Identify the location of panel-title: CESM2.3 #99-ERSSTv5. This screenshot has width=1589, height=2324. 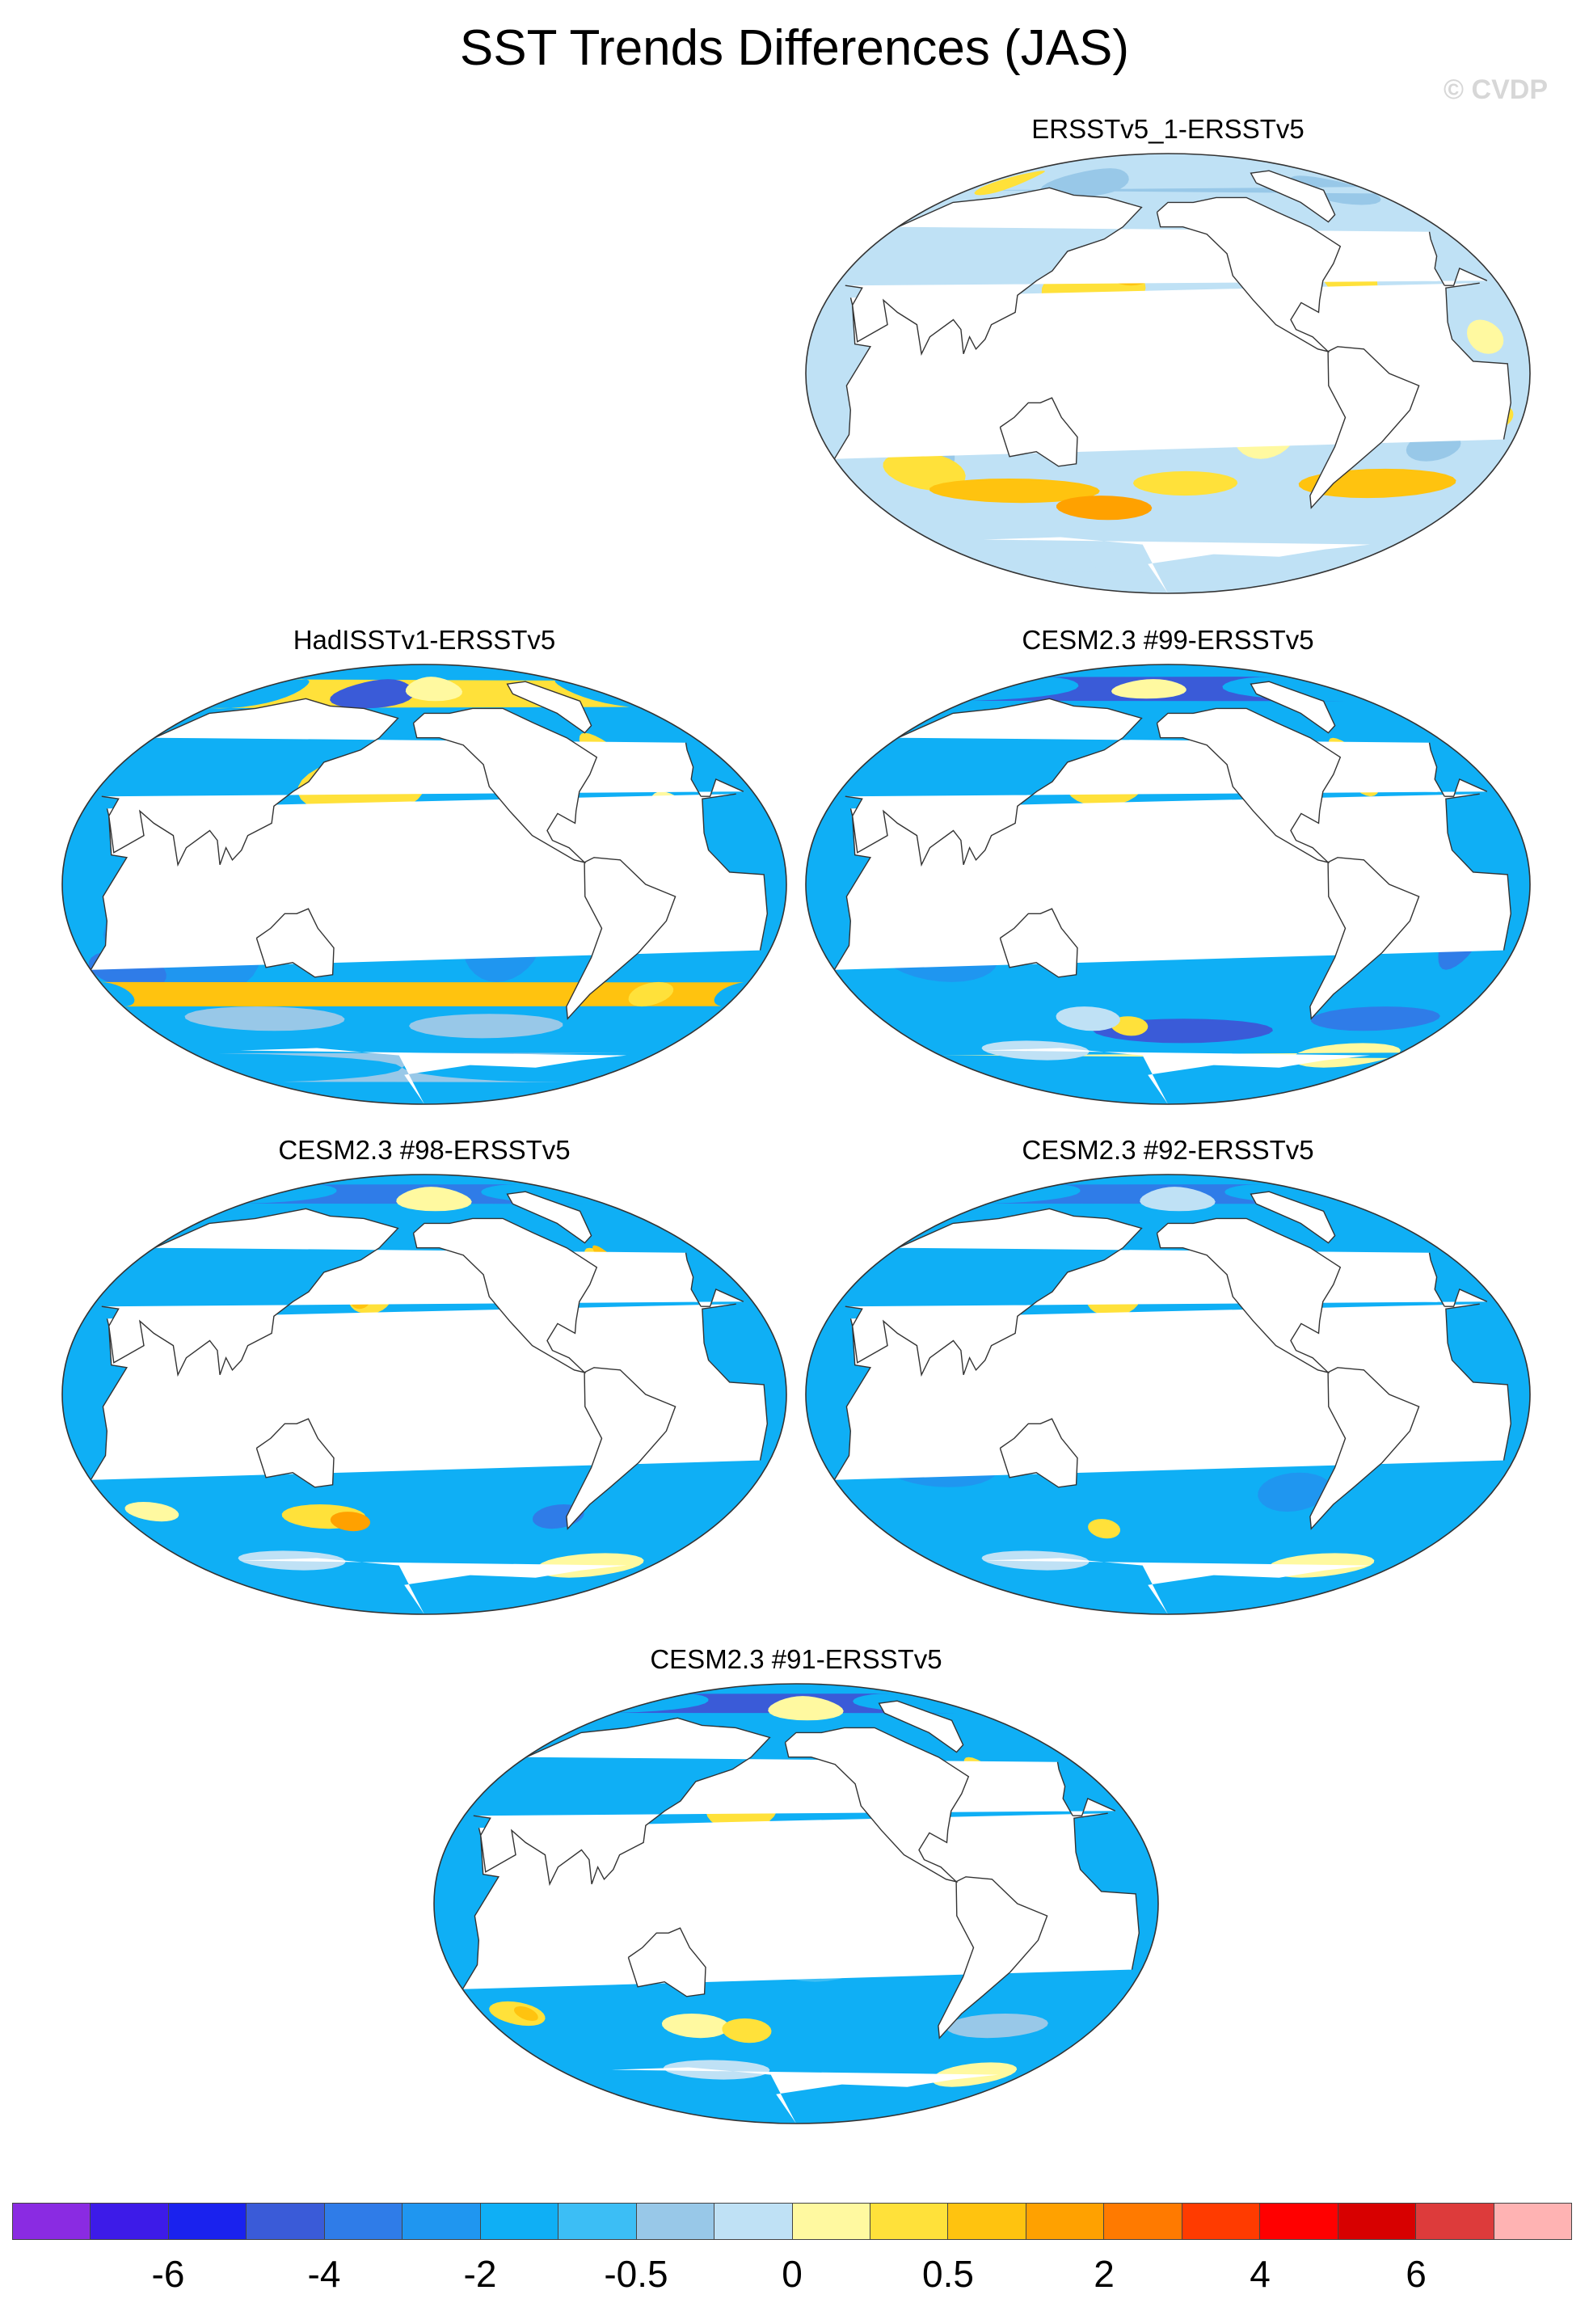
(1168, 640).